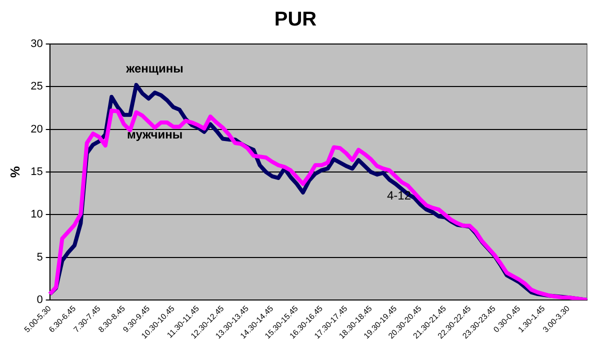 This screenshot has width=597, height=341. I want to click on y-tick-label: 25, so click(36, 86).